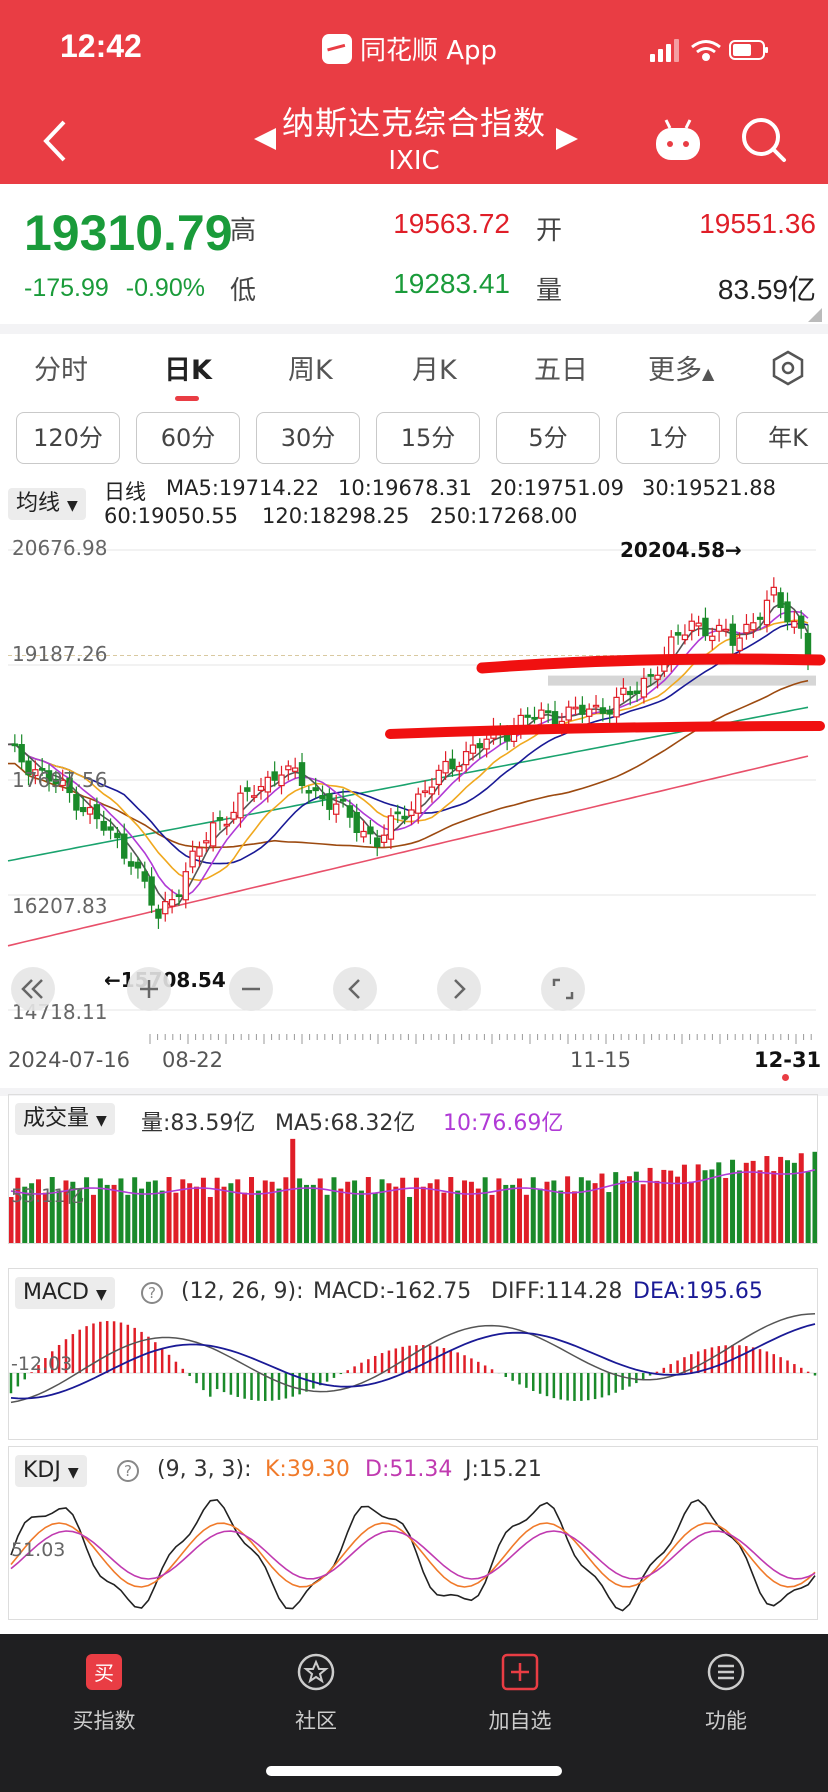 Image resolution: width=828 pixels, height=1792 pixels. I want to click on chevron-left-icon, so click(355, 989).